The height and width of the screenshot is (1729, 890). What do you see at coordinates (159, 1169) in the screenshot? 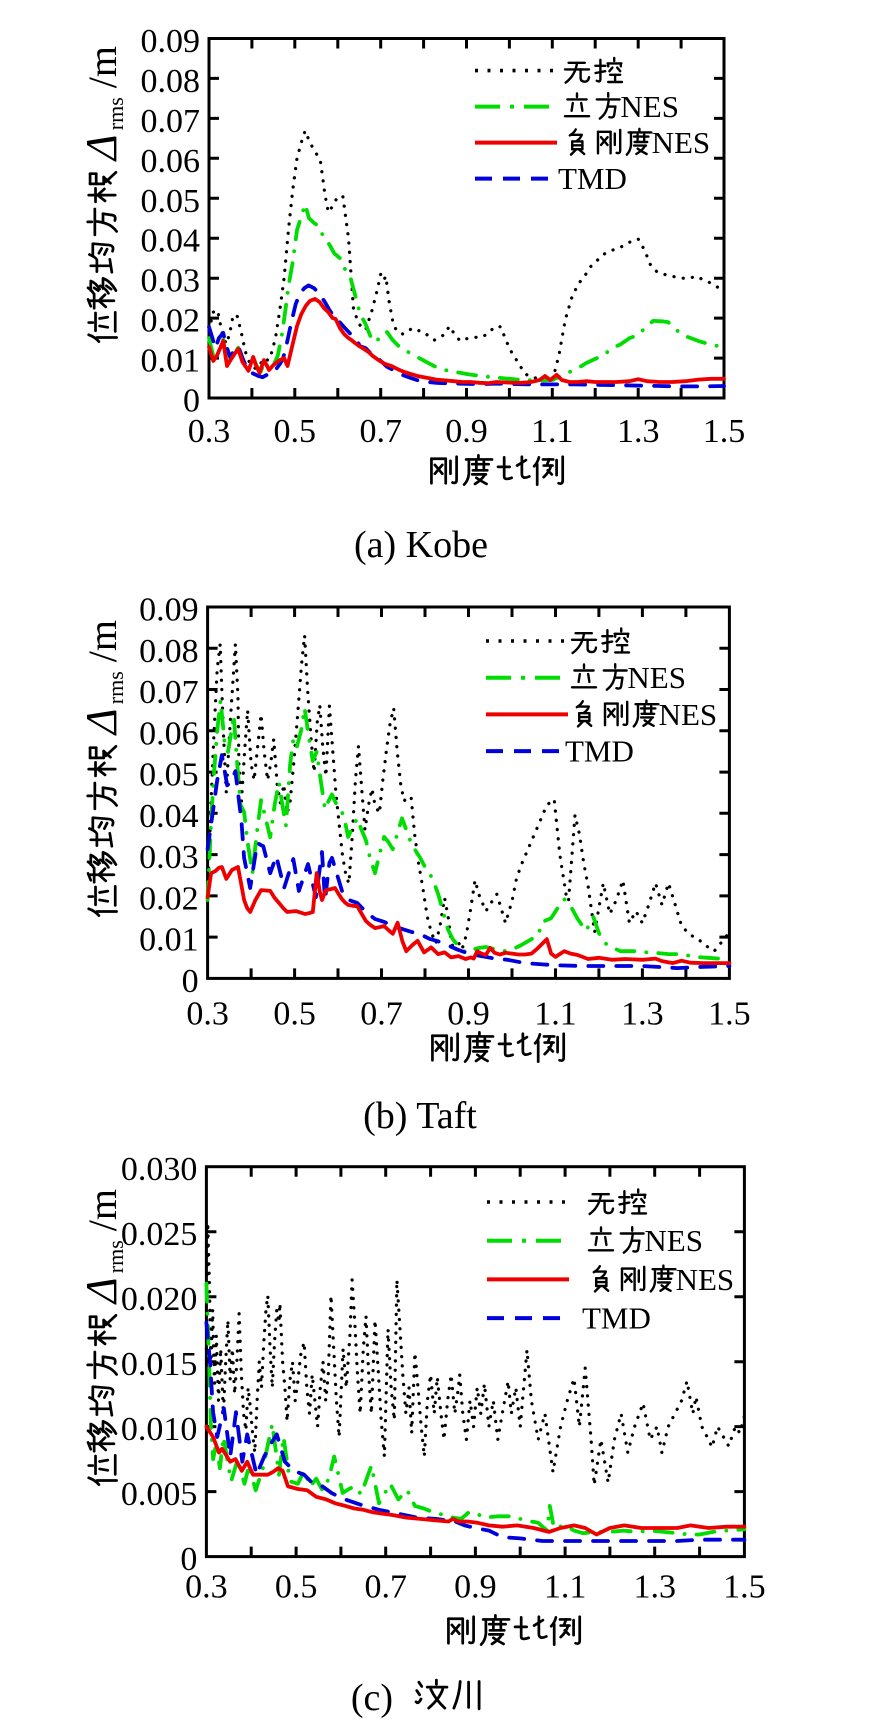
I see `svg-text: 0.030` at bounding box center [159, 1169].